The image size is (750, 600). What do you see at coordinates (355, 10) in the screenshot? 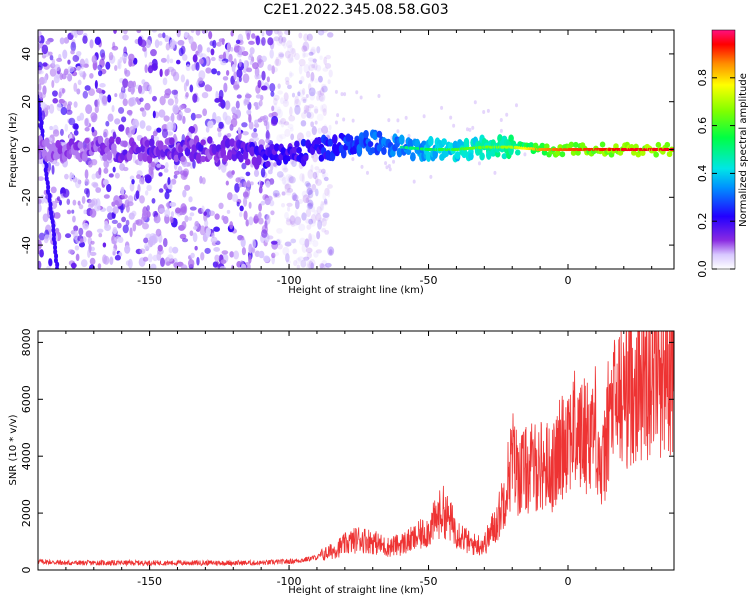
I see `figure-title: C2E1.2022.345.08.58.G03` at bounding box center [355, 10].